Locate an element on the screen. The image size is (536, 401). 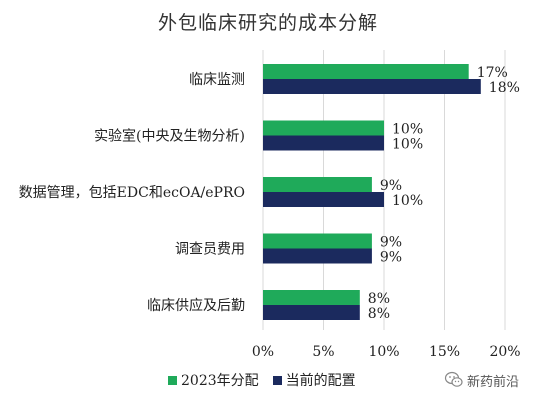
data-label-s0-4: 8% is located at coordinates (379, 299).